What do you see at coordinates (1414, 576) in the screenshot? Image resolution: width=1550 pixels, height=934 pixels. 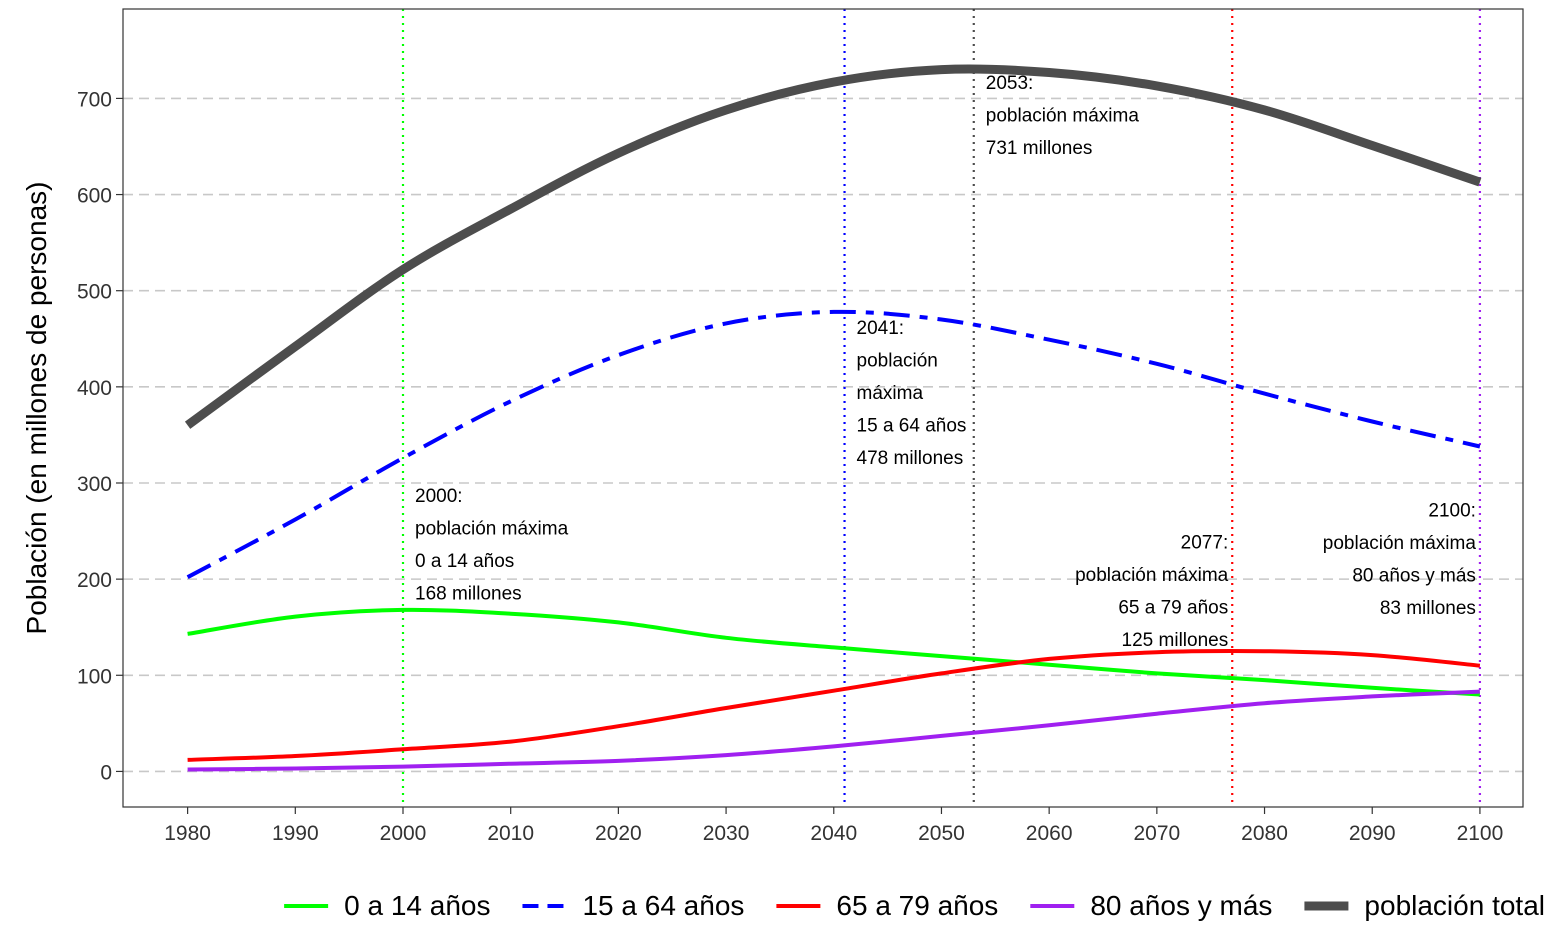 I see `annotation-2100-line-3: 80 años y más` at bounding box center [1414, 576].